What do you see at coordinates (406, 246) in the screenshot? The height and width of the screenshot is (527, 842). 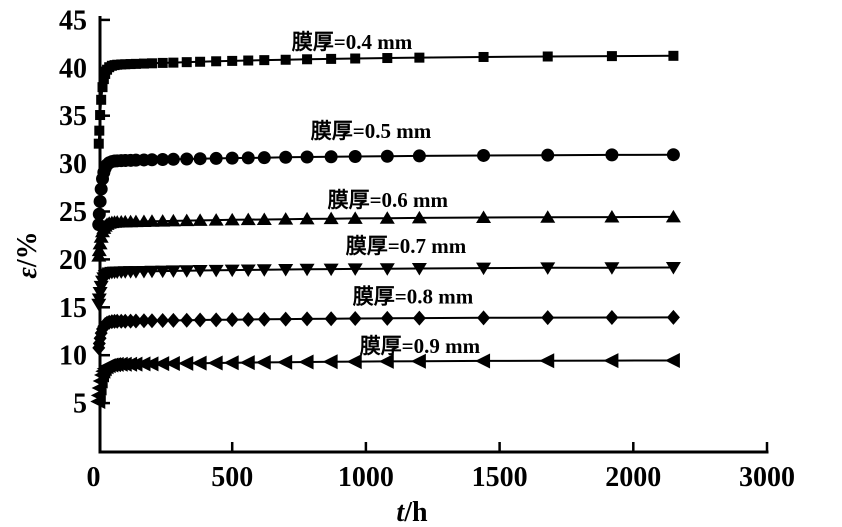 I see `series-label: 膜厚=0.7 mm` at bounding box center [406, 246].